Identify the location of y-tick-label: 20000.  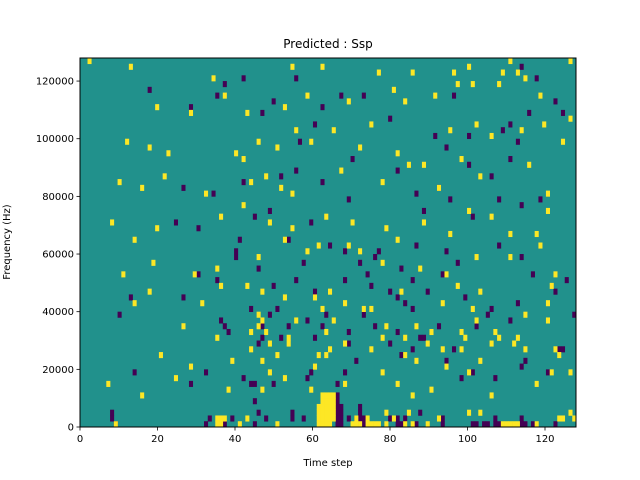
(58, 370).